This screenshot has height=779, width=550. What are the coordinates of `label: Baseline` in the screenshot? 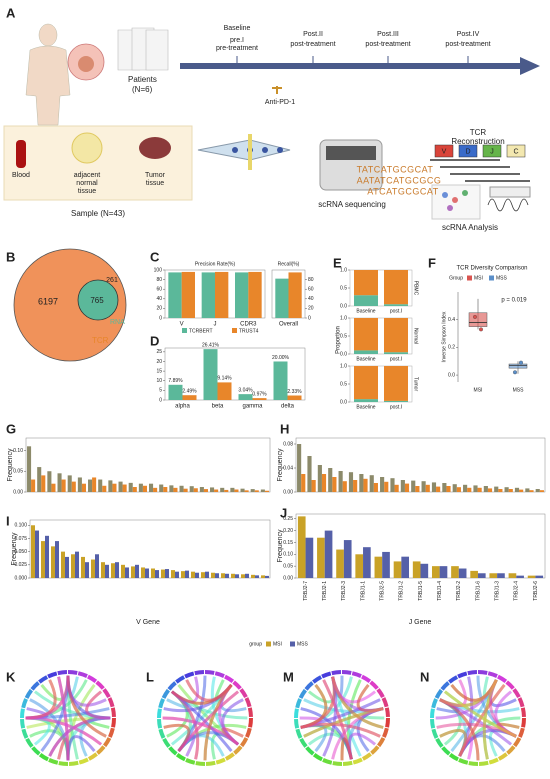 It's located at (365, 359).